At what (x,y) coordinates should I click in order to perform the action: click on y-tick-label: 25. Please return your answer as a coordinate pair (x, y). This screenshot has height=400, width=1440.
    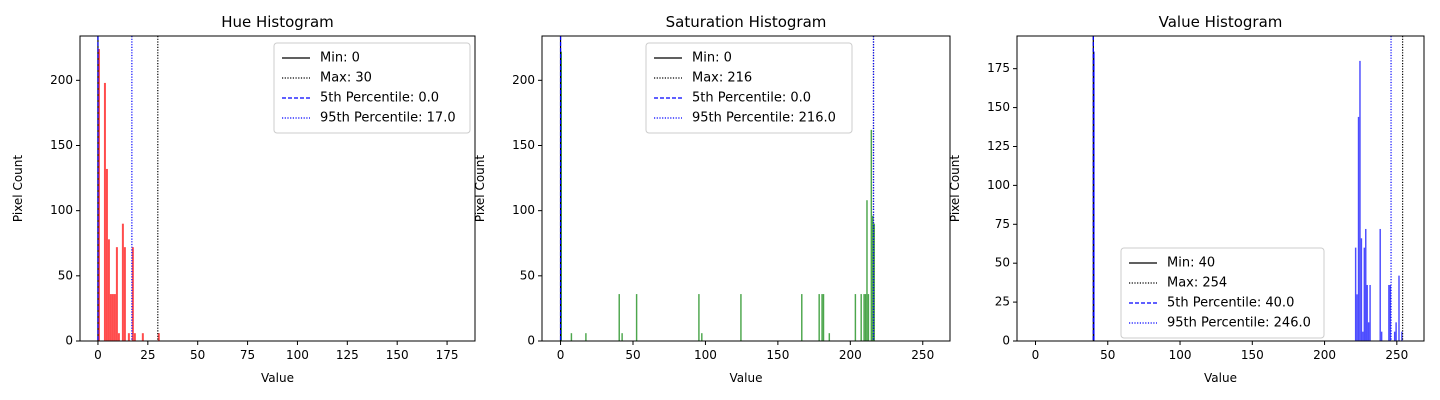
    Looking at the image, I should click on (1002, 302).